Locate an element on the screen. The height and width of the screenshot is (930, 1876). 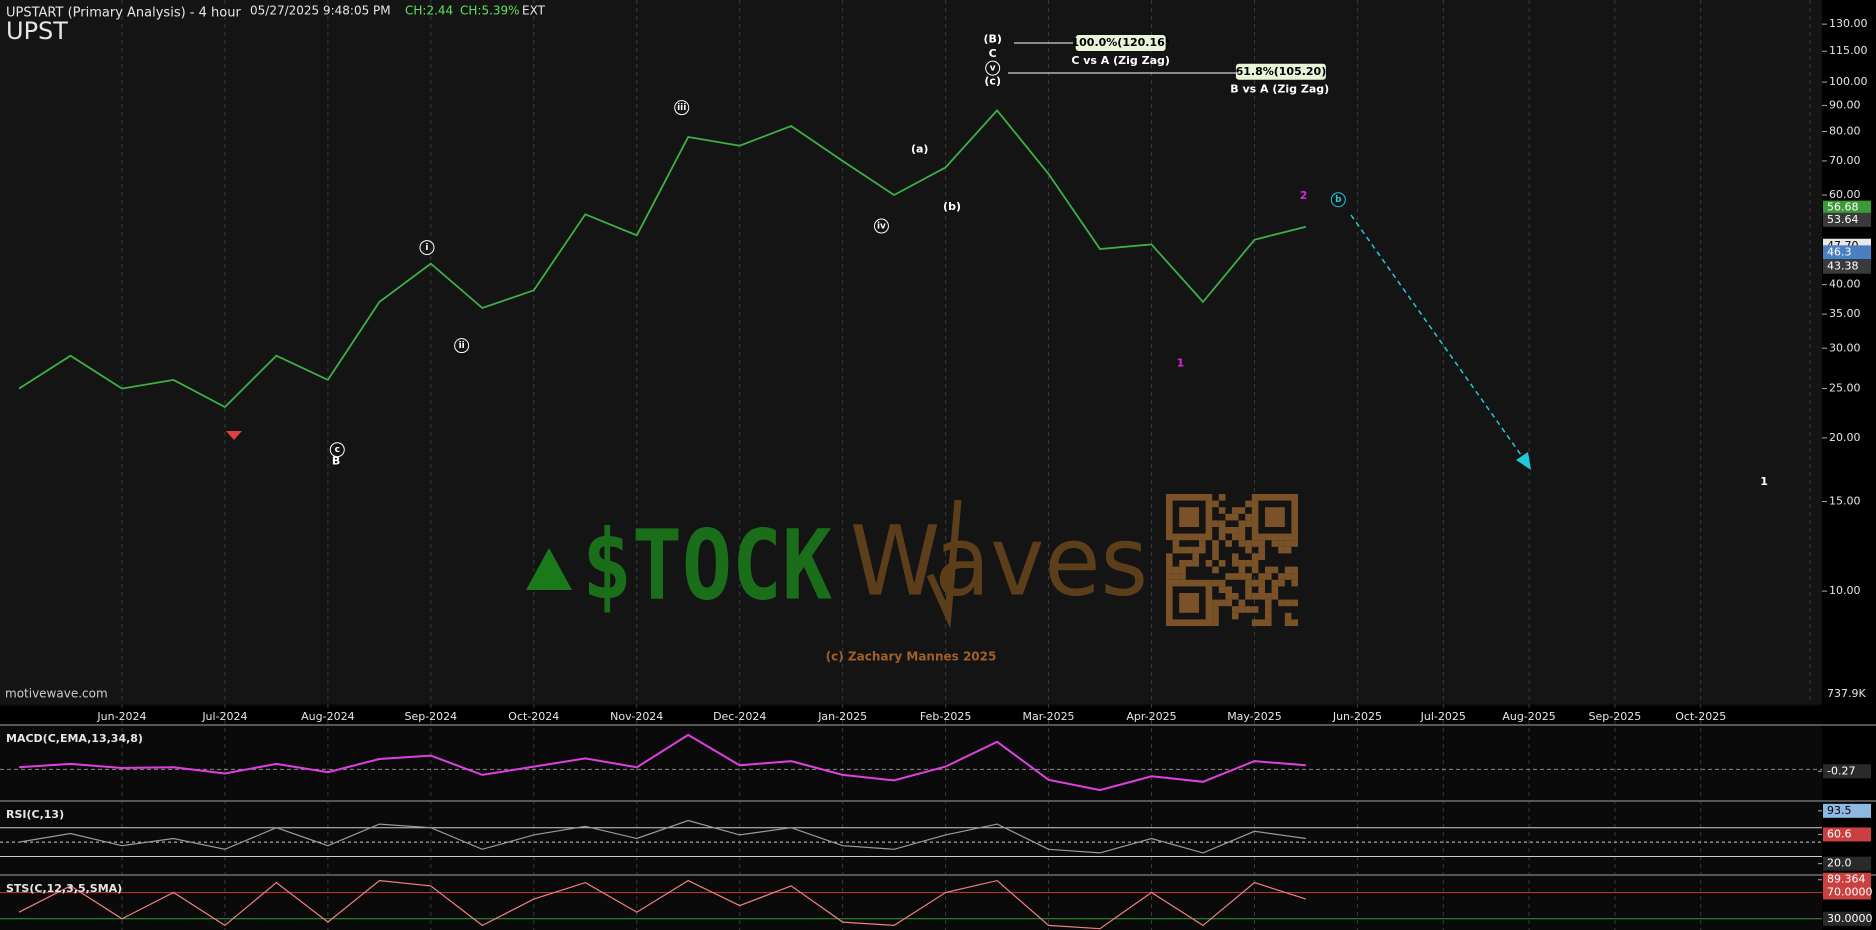
wave-label: (b) is located at coordinates (952, 206).